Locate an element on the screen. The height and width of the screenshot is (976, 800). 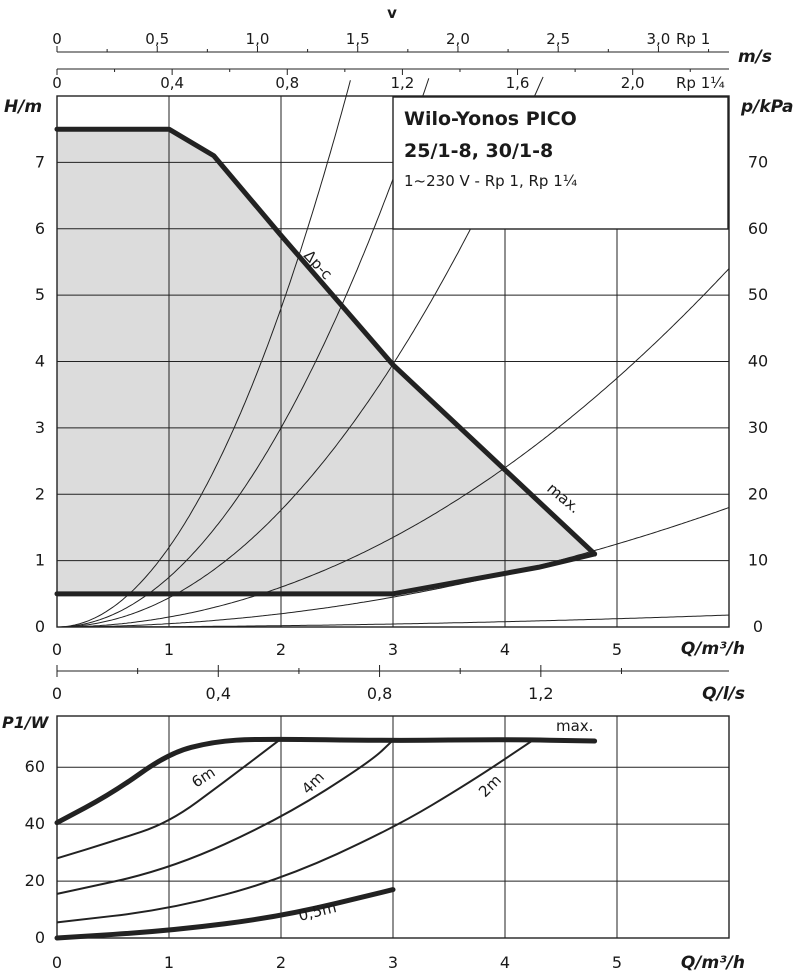
power-2m-curve is located at coordinates (295, 831).